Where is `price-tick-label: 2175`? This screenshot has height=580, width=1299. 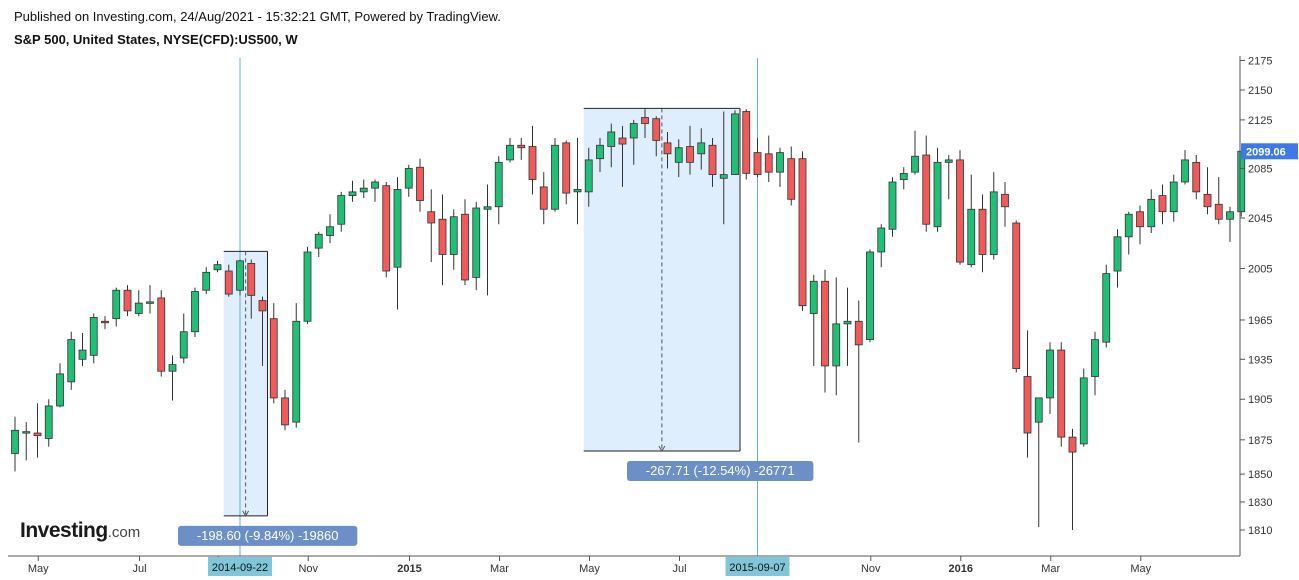
price-tick-label: 2175 is located at coordinates (1260, 61).